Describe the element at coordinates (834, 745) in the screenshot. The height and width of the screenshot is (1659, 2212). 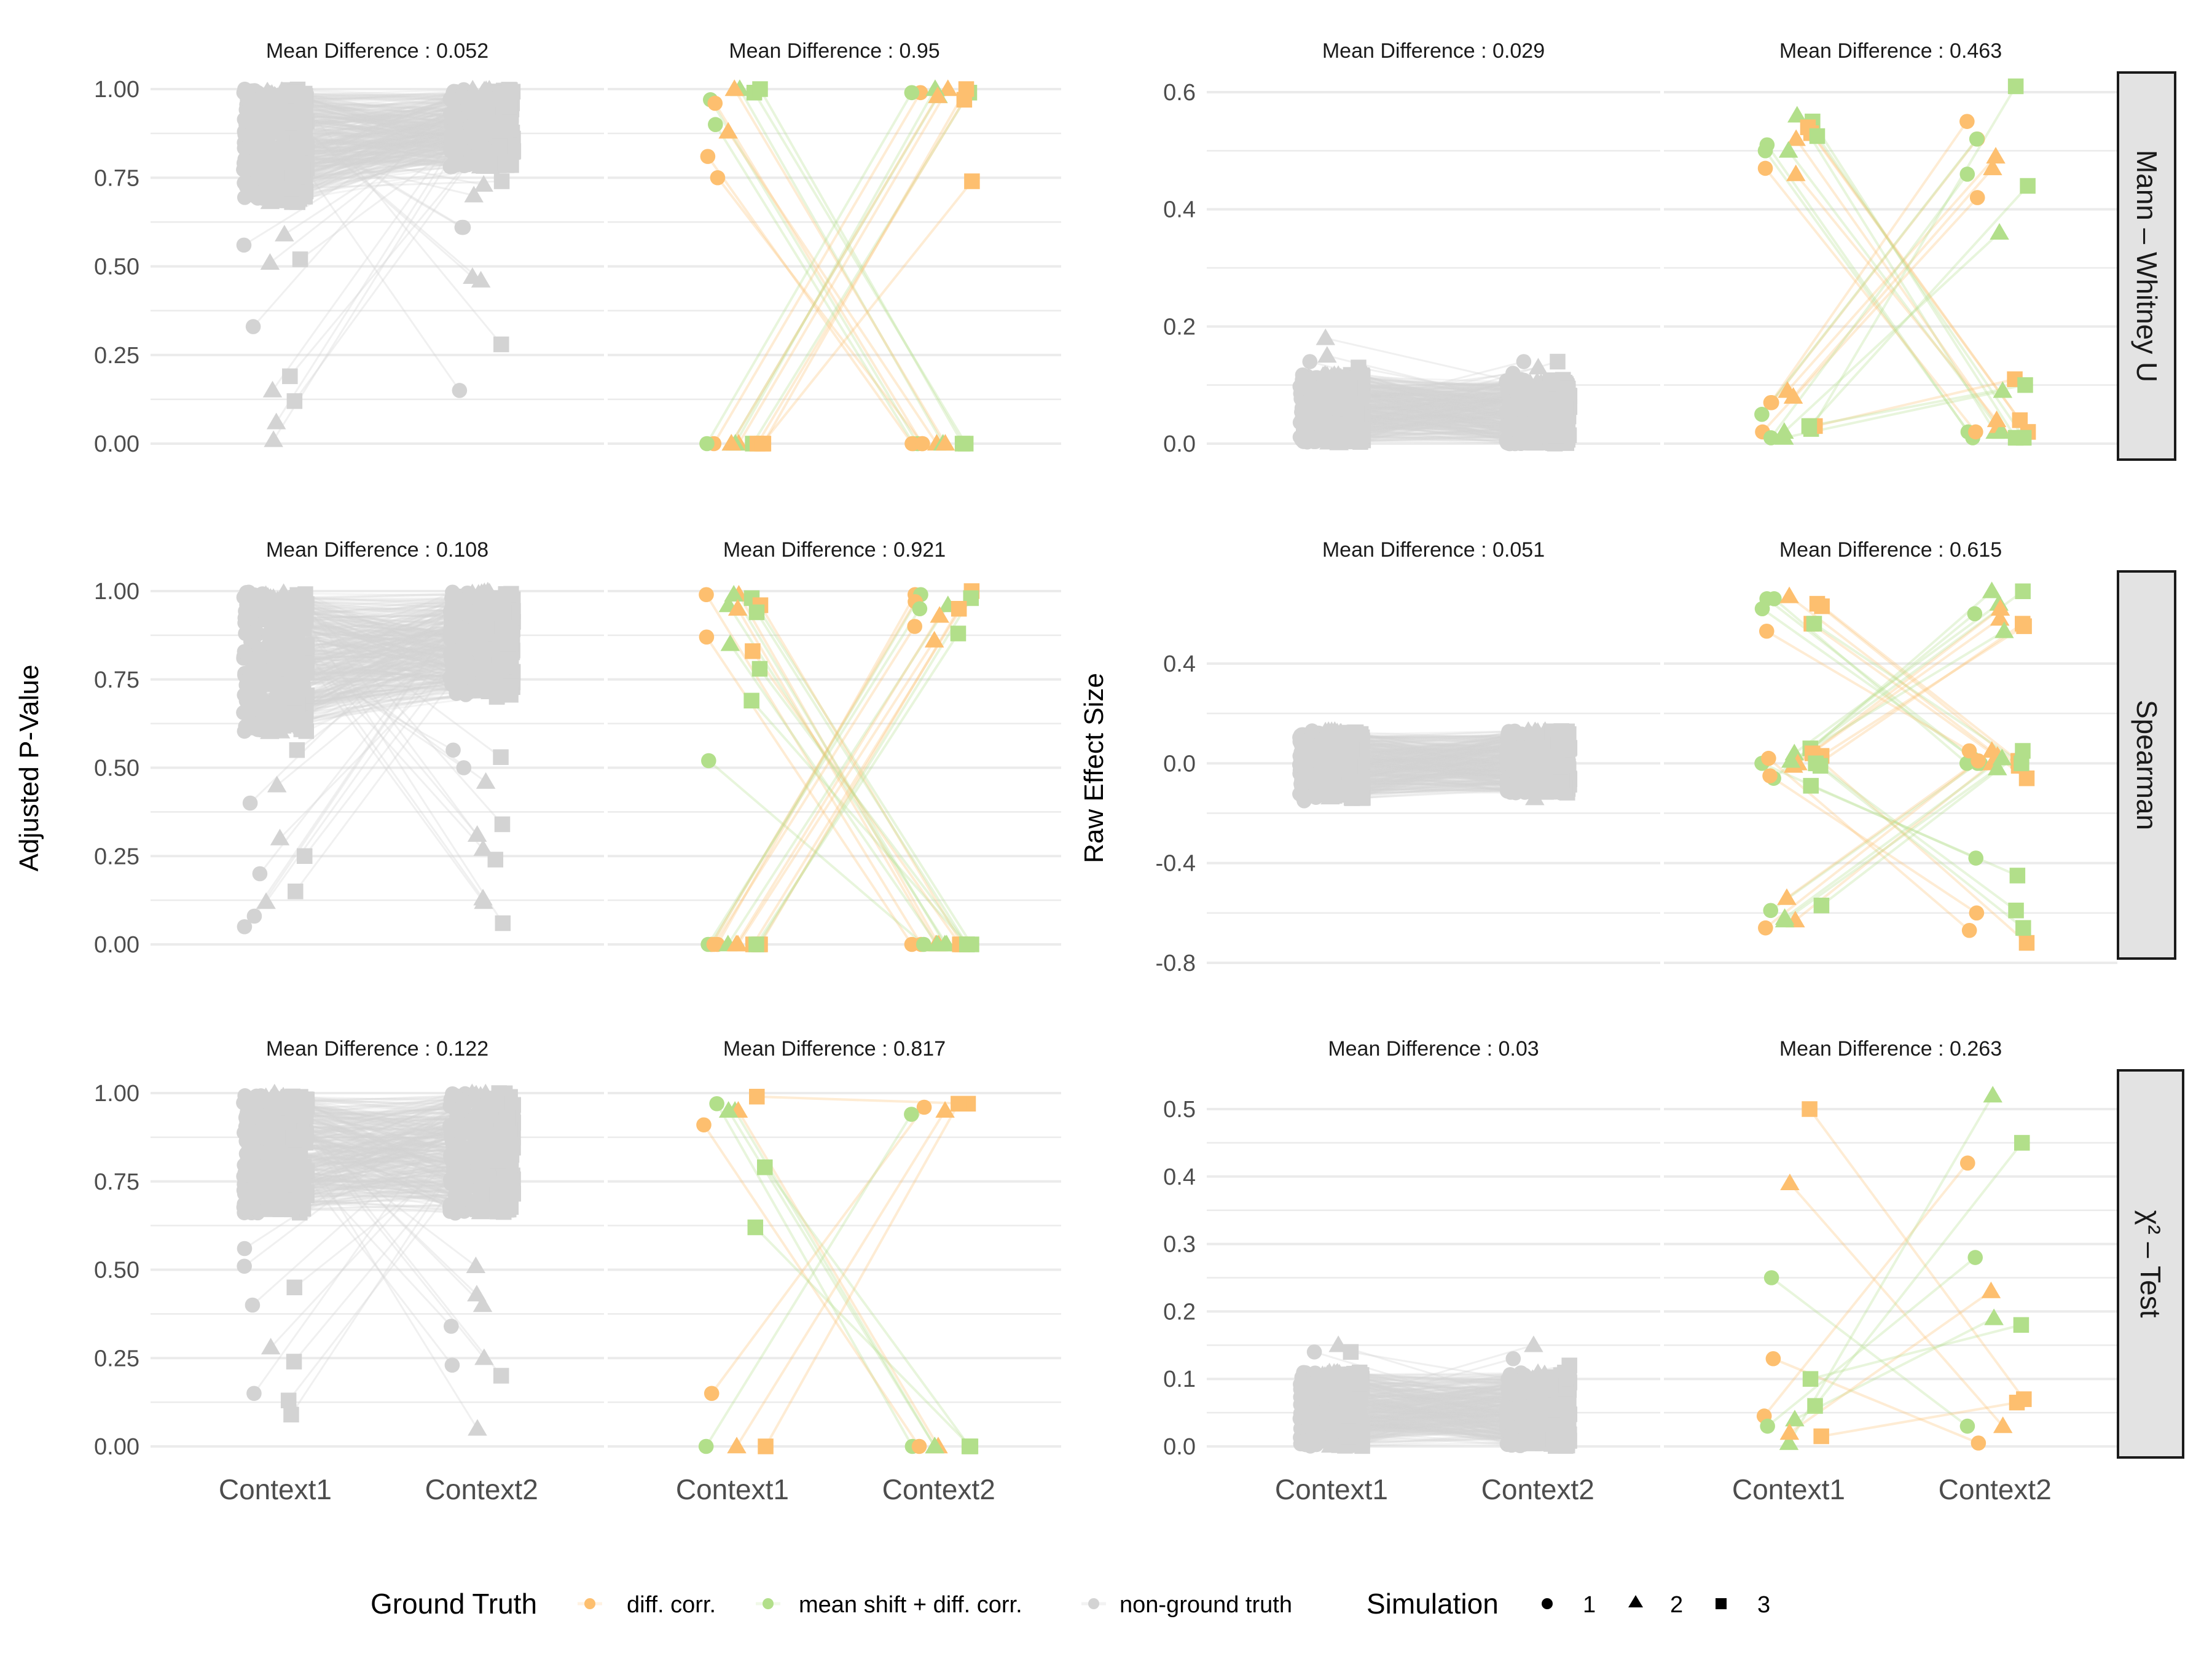
I see `panel-r1-c1: Mean Difference : 0.921` at that location.